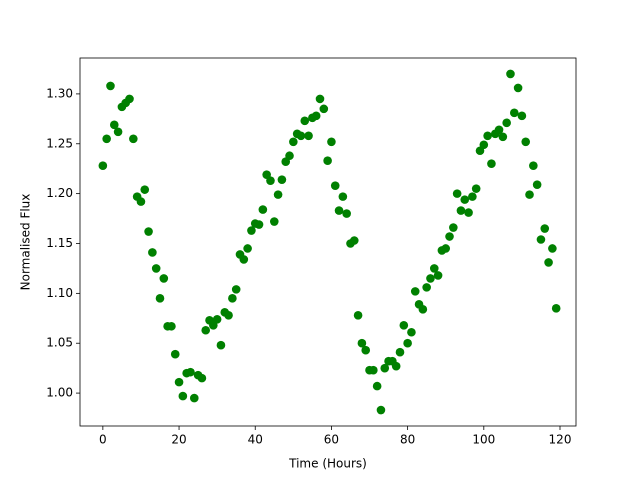  What do you see at coordinates (59, 393) in the screenshot?
I see `y-tick-label: 1.00` at bounding box center [59, 393].